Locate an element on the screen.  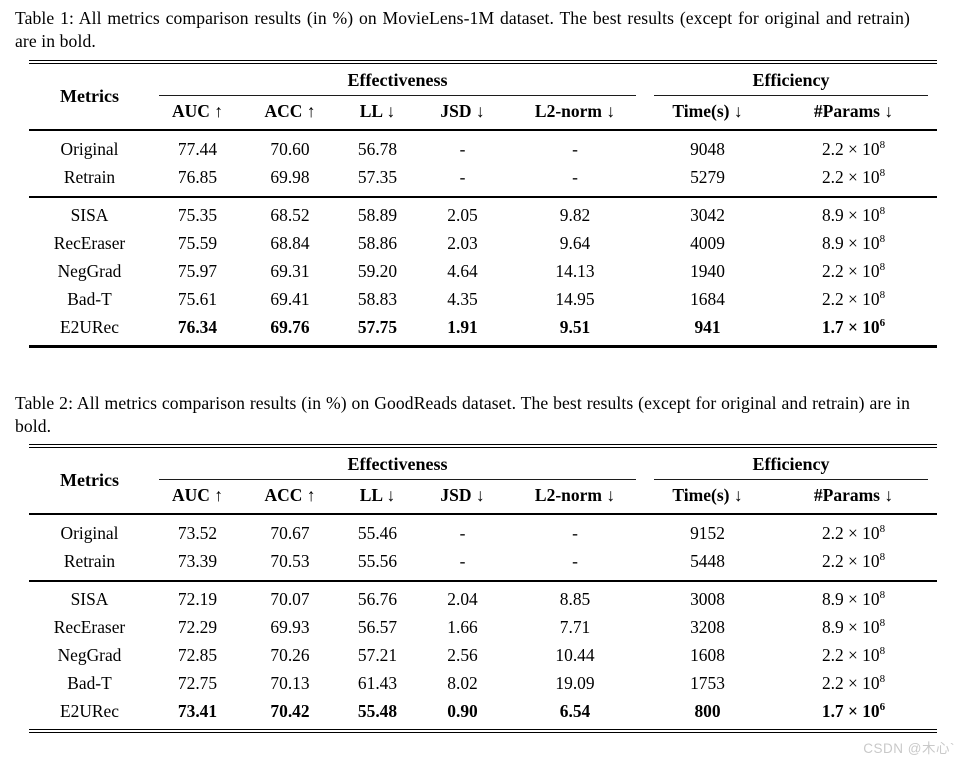
cell-acc: 70.67 is located at coordinates (290, 533).